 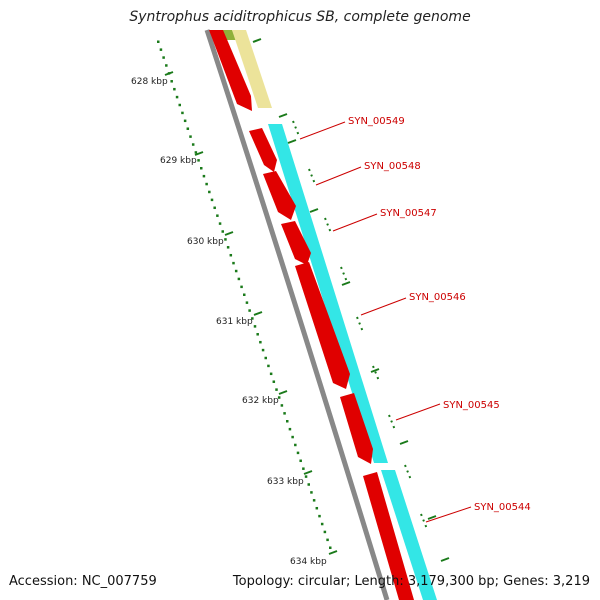 I want to click on kbp-label-629: 629 kbp, so click(x=178, y=161).